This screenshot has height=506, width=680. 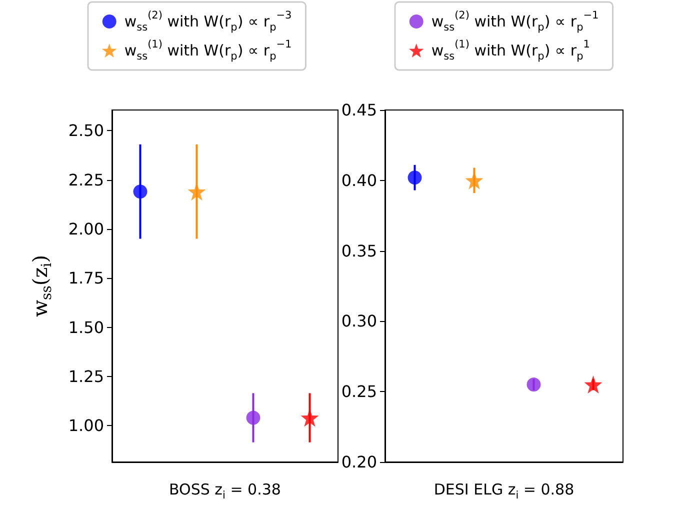 What do you see at coordinates (86, 327) in the screenshot?
I see `y-tick-label: 1.50` at bounding box center [86, 327].